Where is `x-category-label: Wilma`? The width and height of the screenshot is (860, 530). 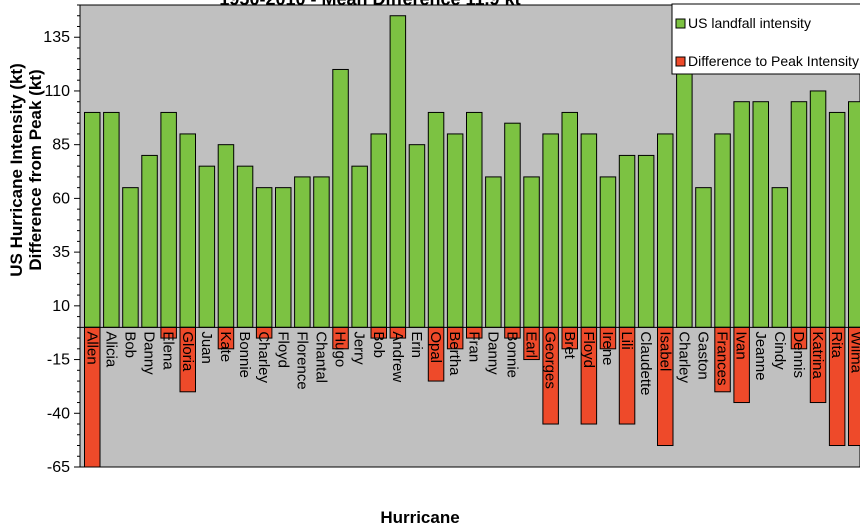
x-category-label: Wilma is located at coordinates (853, 352).